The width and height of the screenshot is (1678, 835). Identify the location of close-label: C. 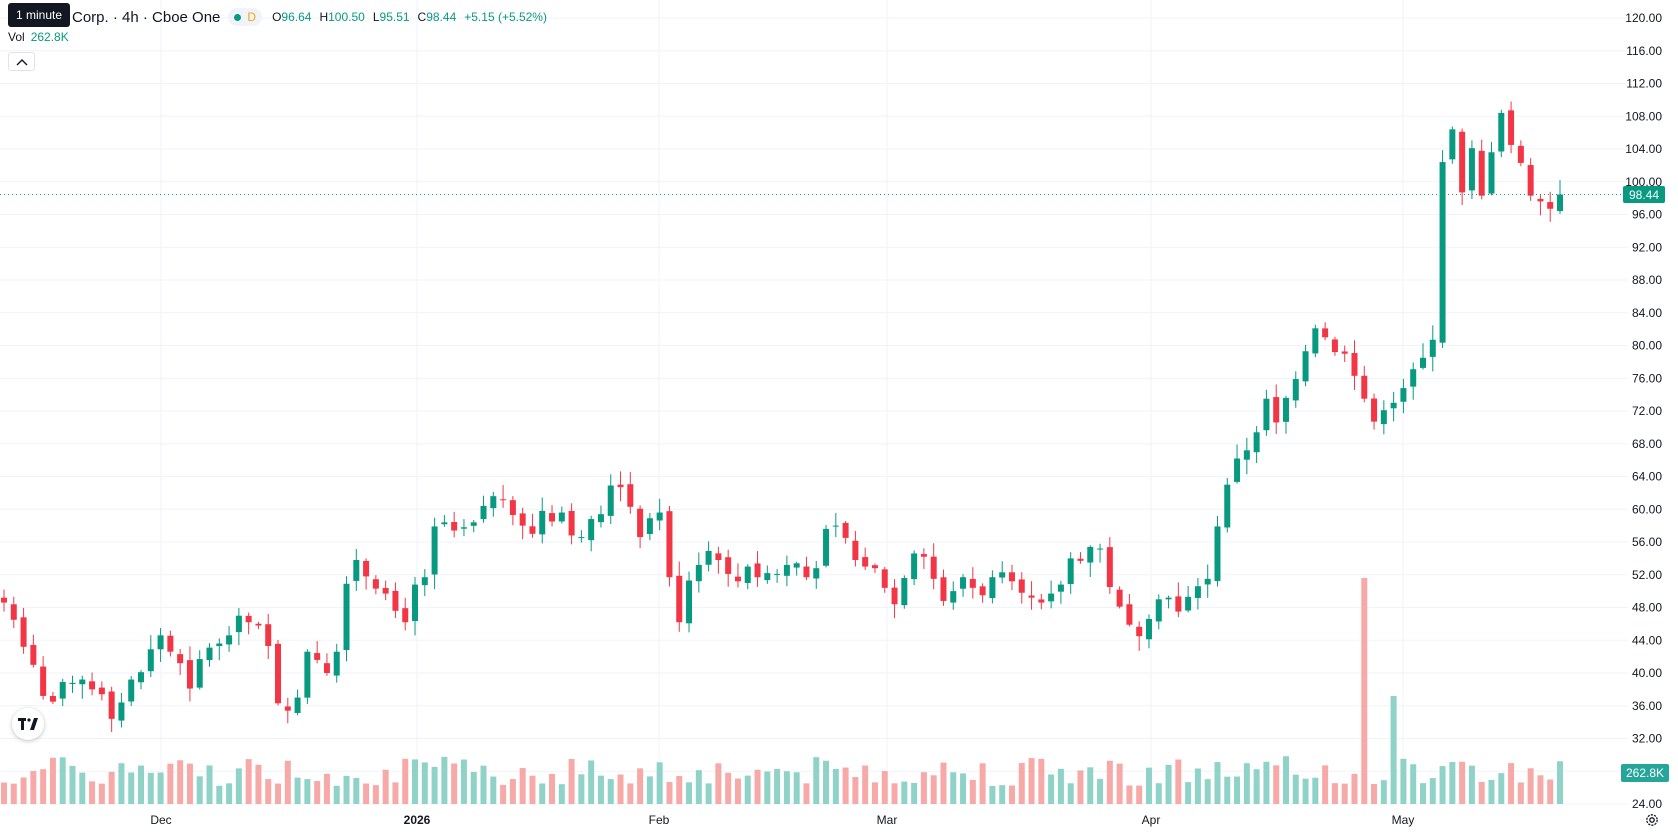
(422, 17).